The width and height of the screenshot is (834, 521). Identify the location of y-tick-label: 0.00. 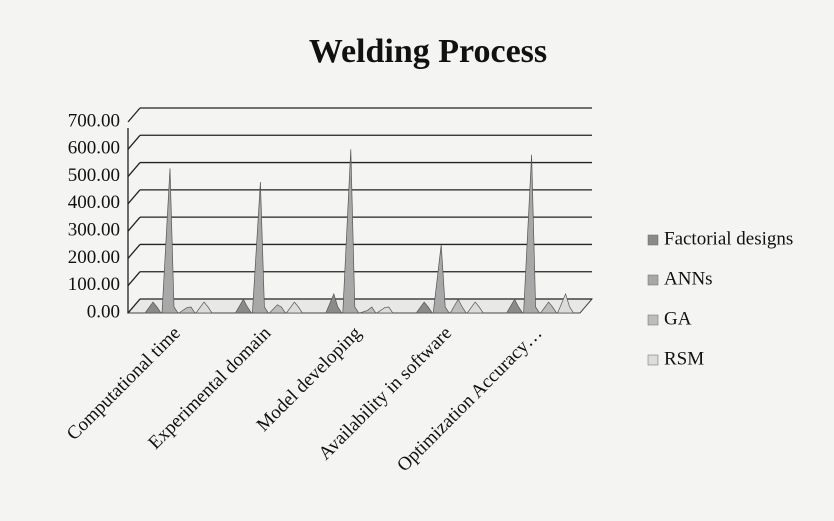
(103, 311).